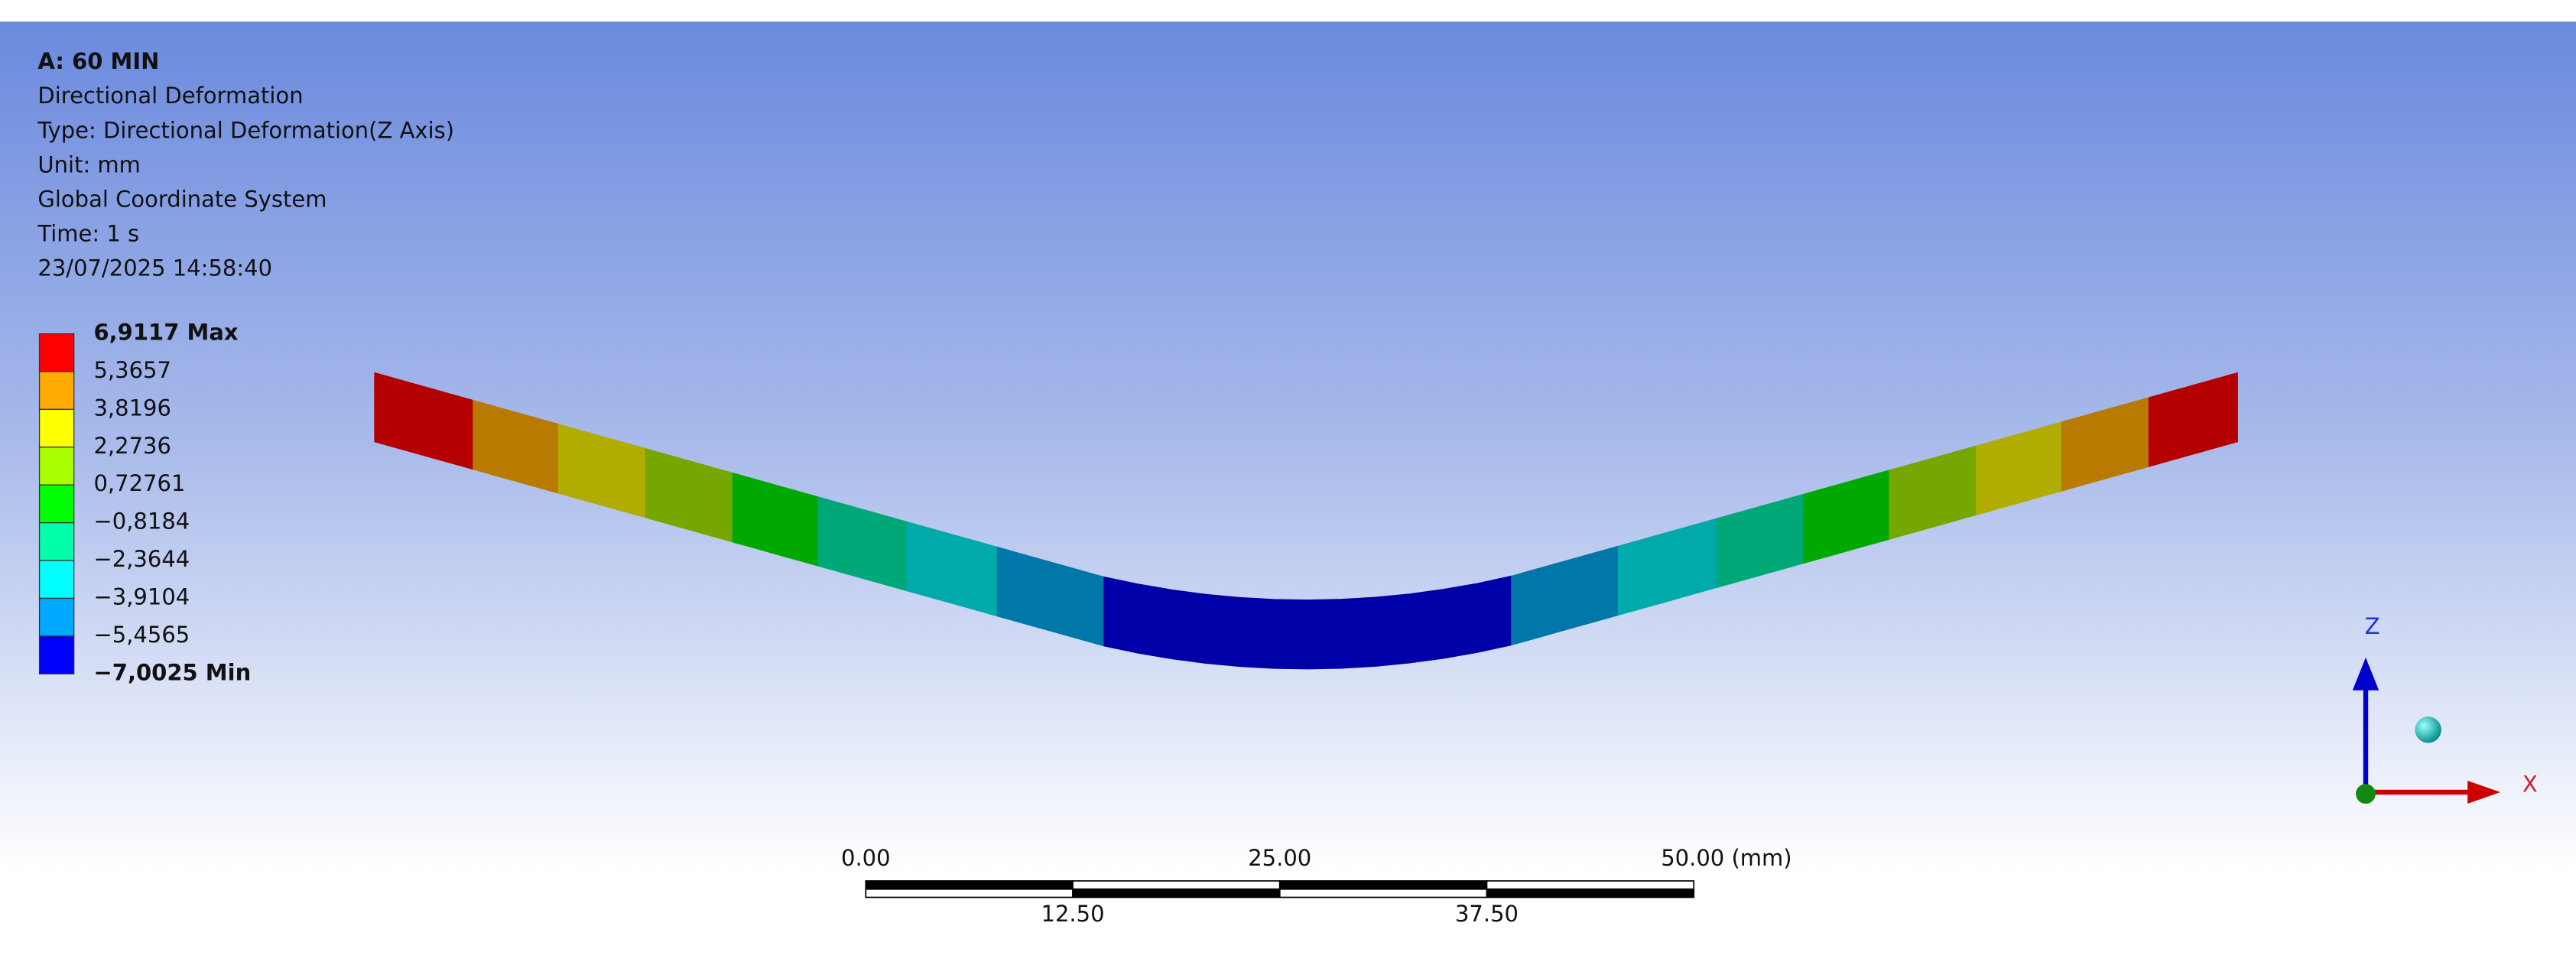 The width and height of the screenshot is (2576, 965). Describe the element at coordinates (2428, 730) in the screenshot. I see `sphere` at that location.